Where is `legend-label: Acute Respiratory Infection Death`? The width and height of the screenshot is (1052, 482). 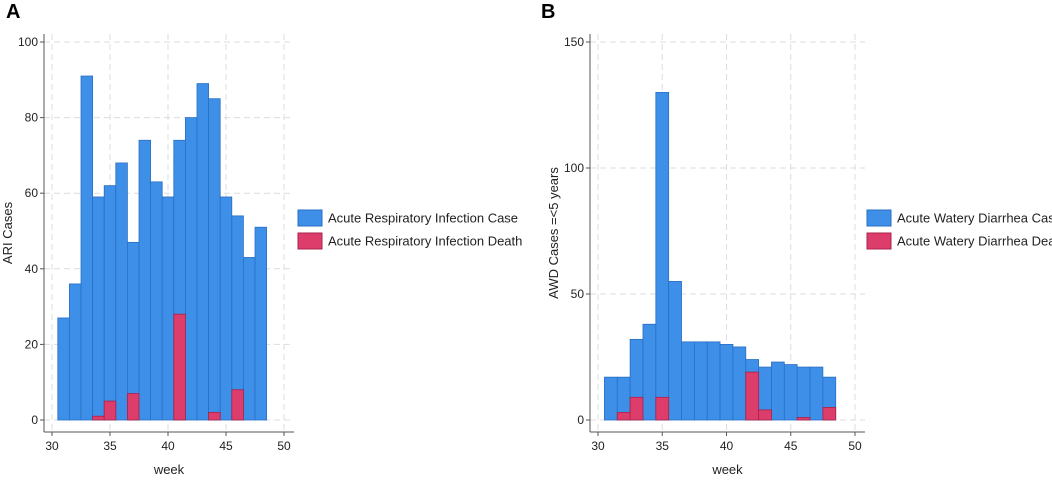 legend-label: Acute Respiratory Infection Death is located at coordinates (425, 241).